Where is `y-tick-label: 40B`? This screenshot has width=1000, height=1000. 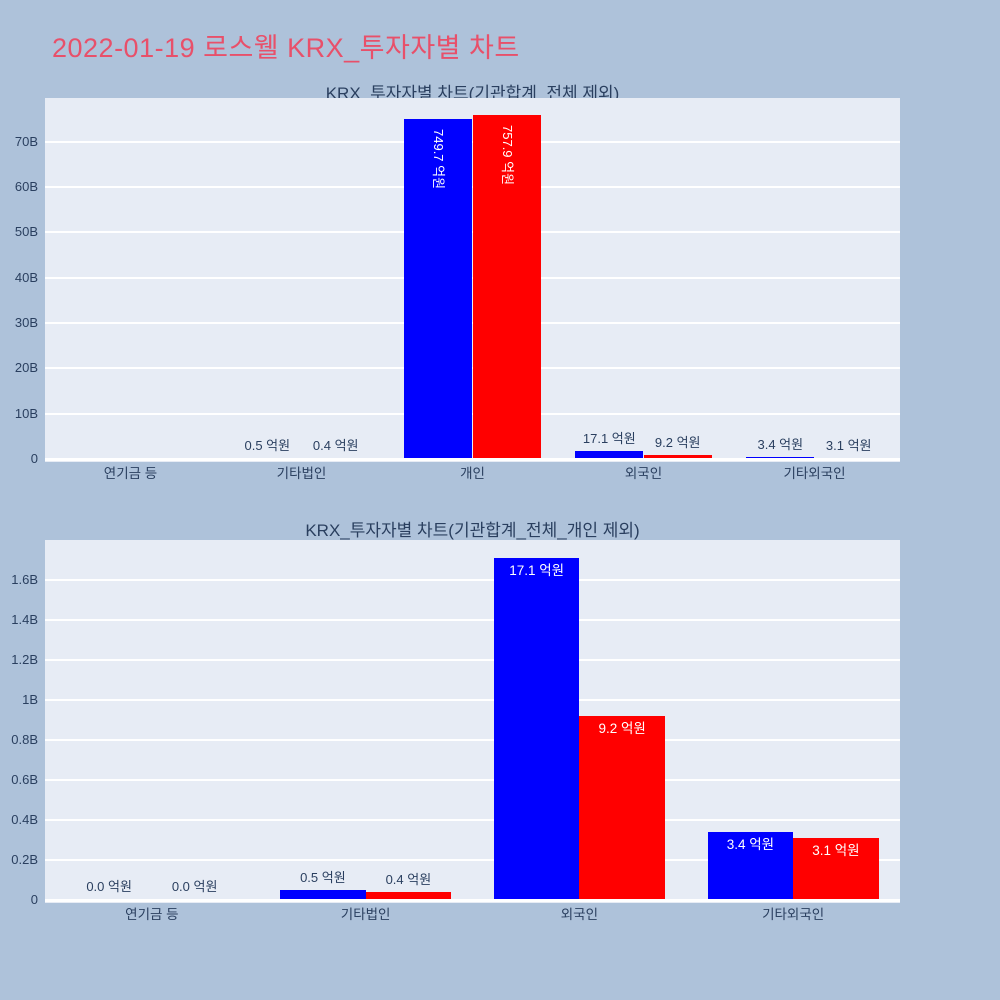
y-tick-label: 40B is located at coordinates (26, 277).